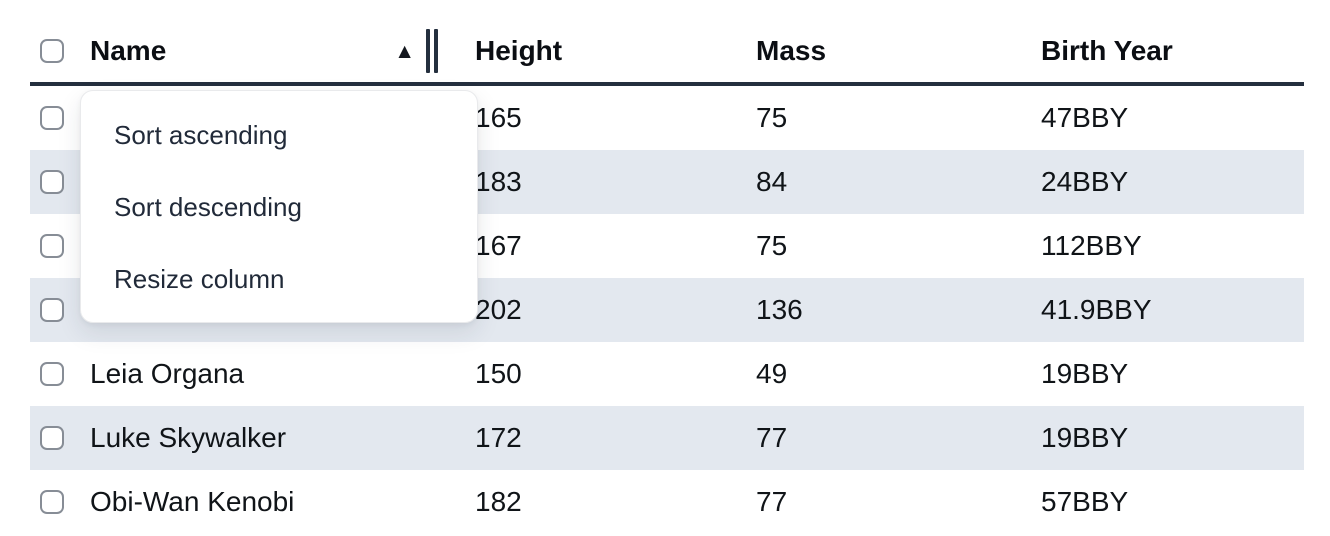  What do you see at coordinates (498, 245) in the screenshot?
I see `cell-height: 167` at bounding box center [498, 245].